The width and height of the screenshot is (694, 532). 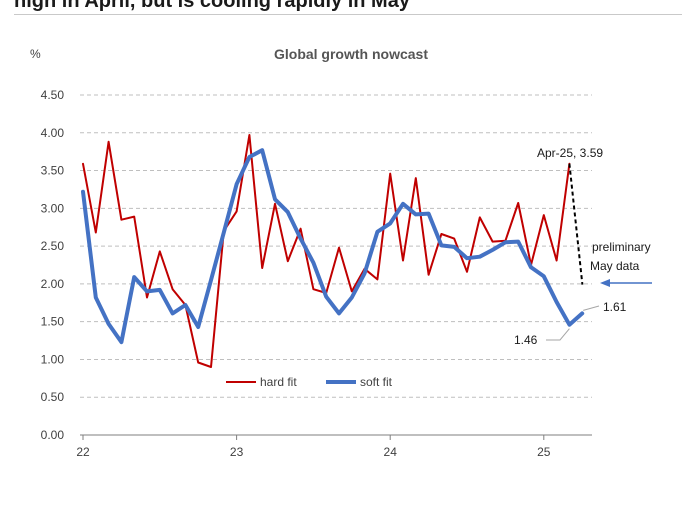 What do you see at coordinates (83, 452) in the screenshot?
I see `x-tick-label: 22` at bounding box center [83, 452].